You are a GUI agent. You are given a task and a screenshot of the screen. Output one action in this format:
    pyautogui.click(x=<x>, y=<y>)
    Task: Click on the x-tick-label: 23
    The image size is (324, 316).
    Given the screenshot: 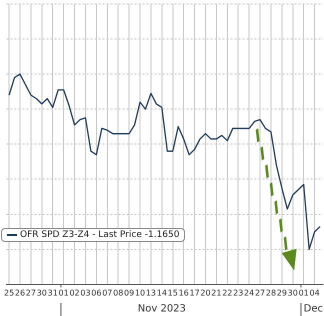 What is the action you would take?
    pyautogui.click(x=238, y=293)
    